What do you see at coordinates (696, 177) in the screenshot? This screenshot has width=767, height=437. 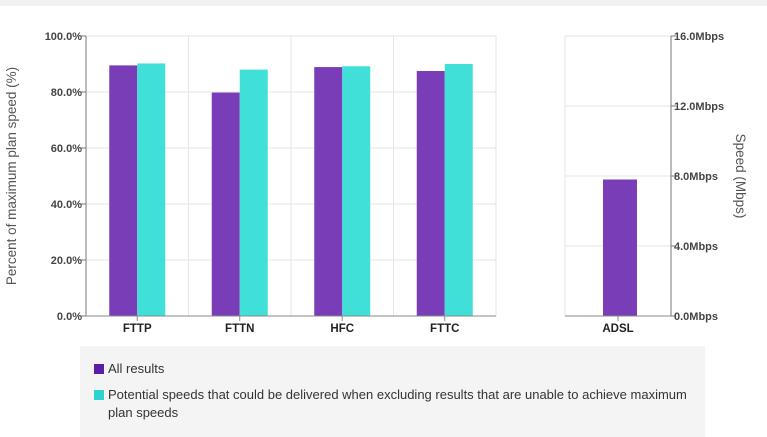 I see `right-tick-label: 8.0Mbps` at bounding box center [696, 177].